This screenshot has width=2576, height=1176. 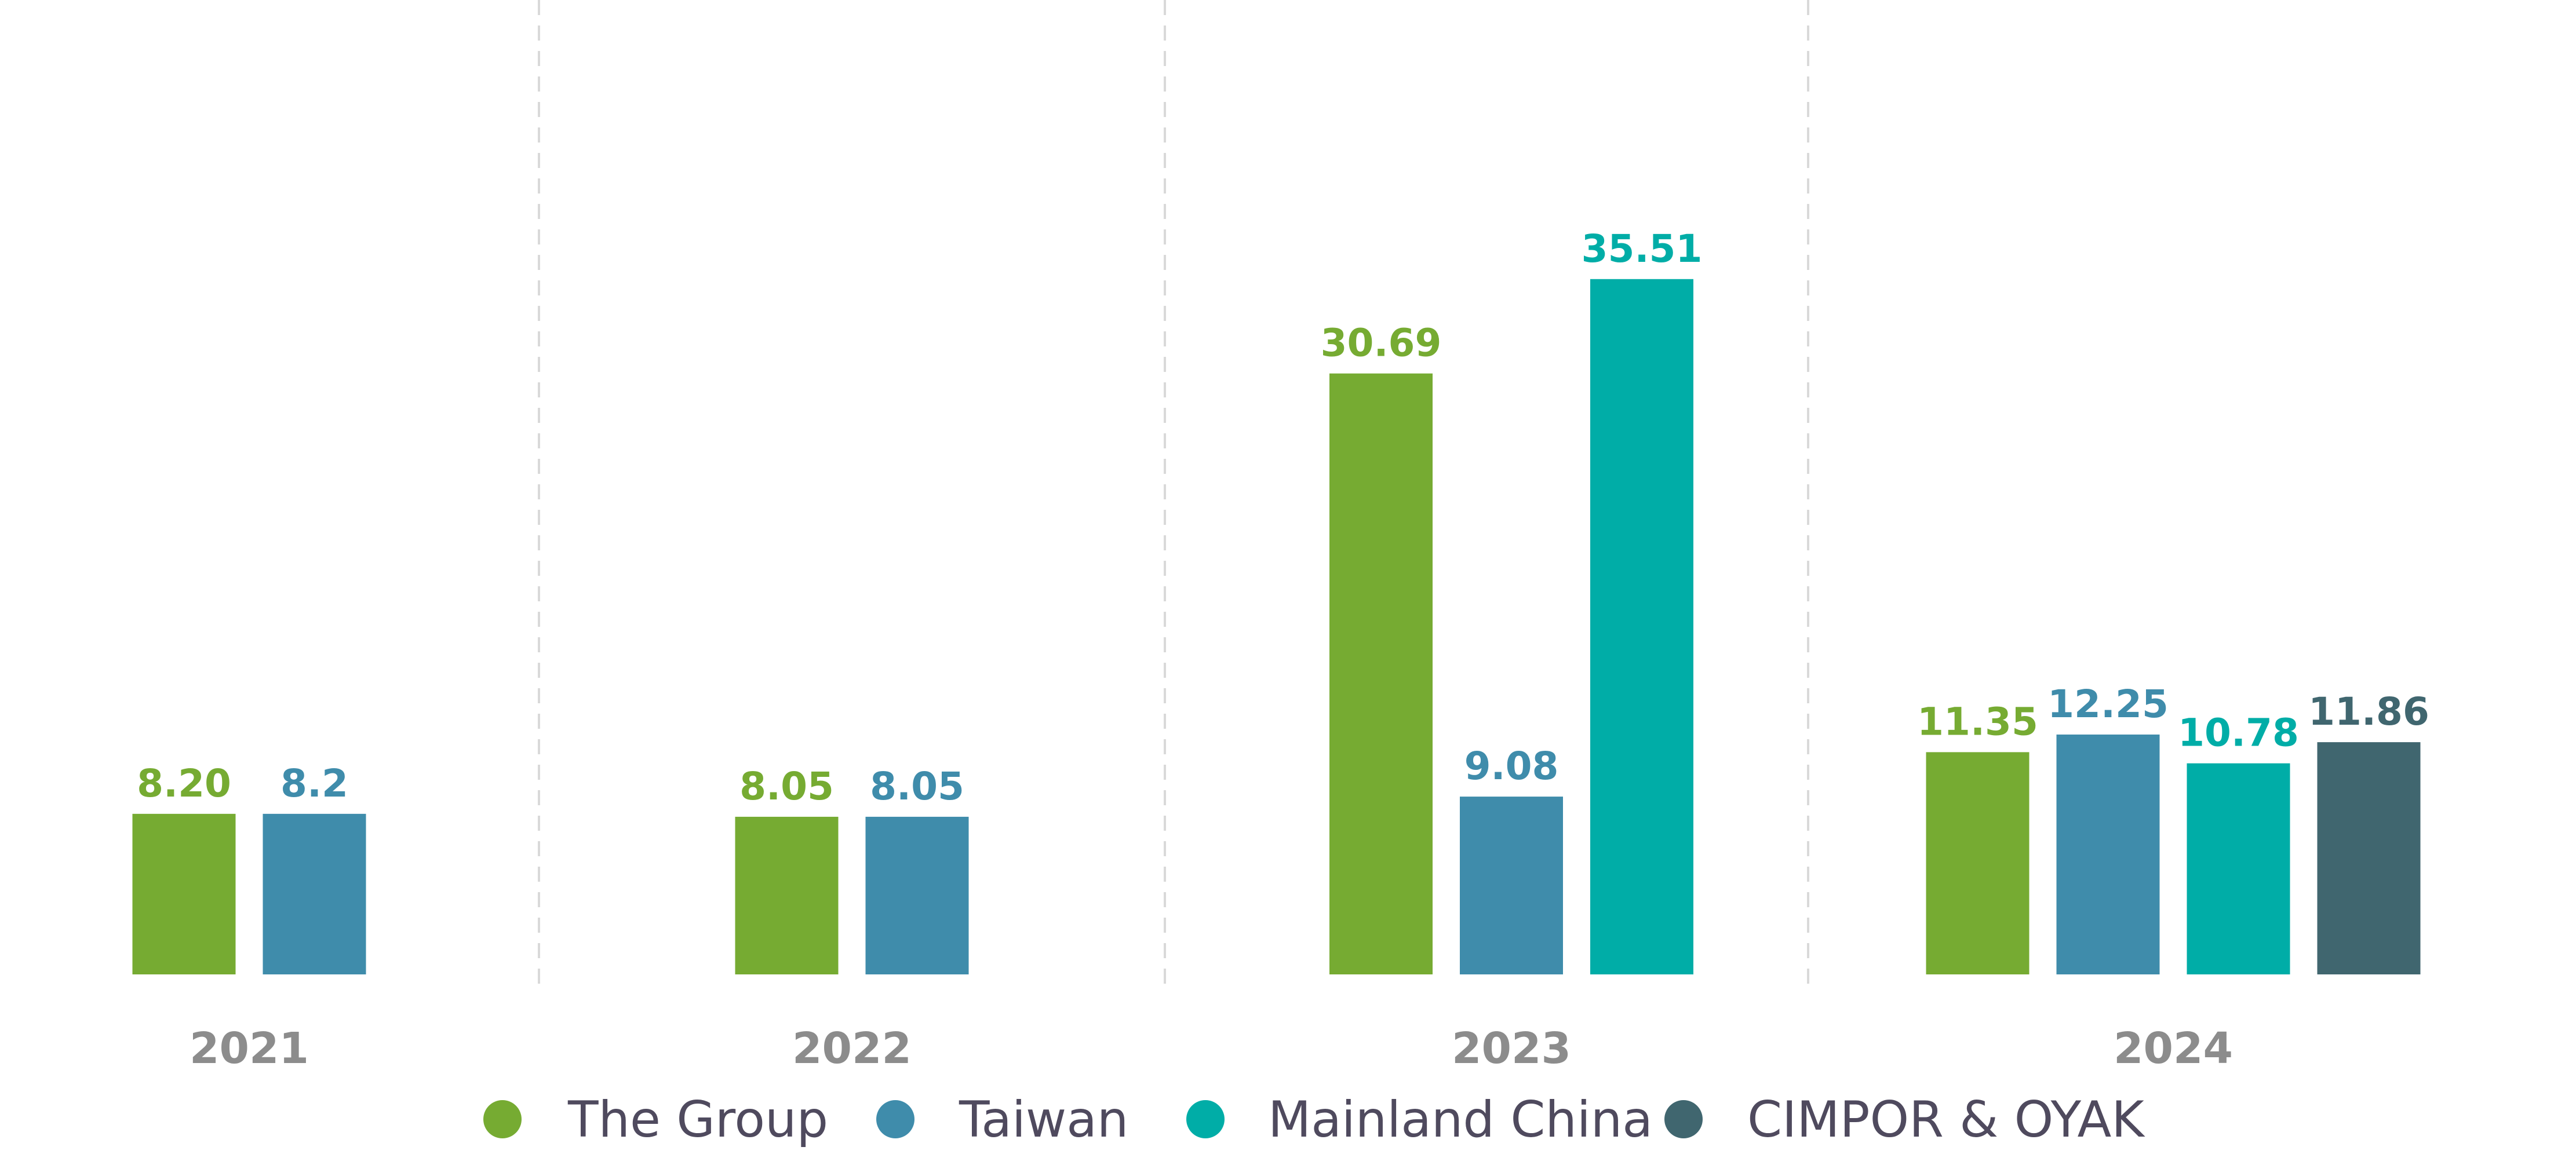 I want to click on bar-2022-the-group, so click(x=787, y=895).